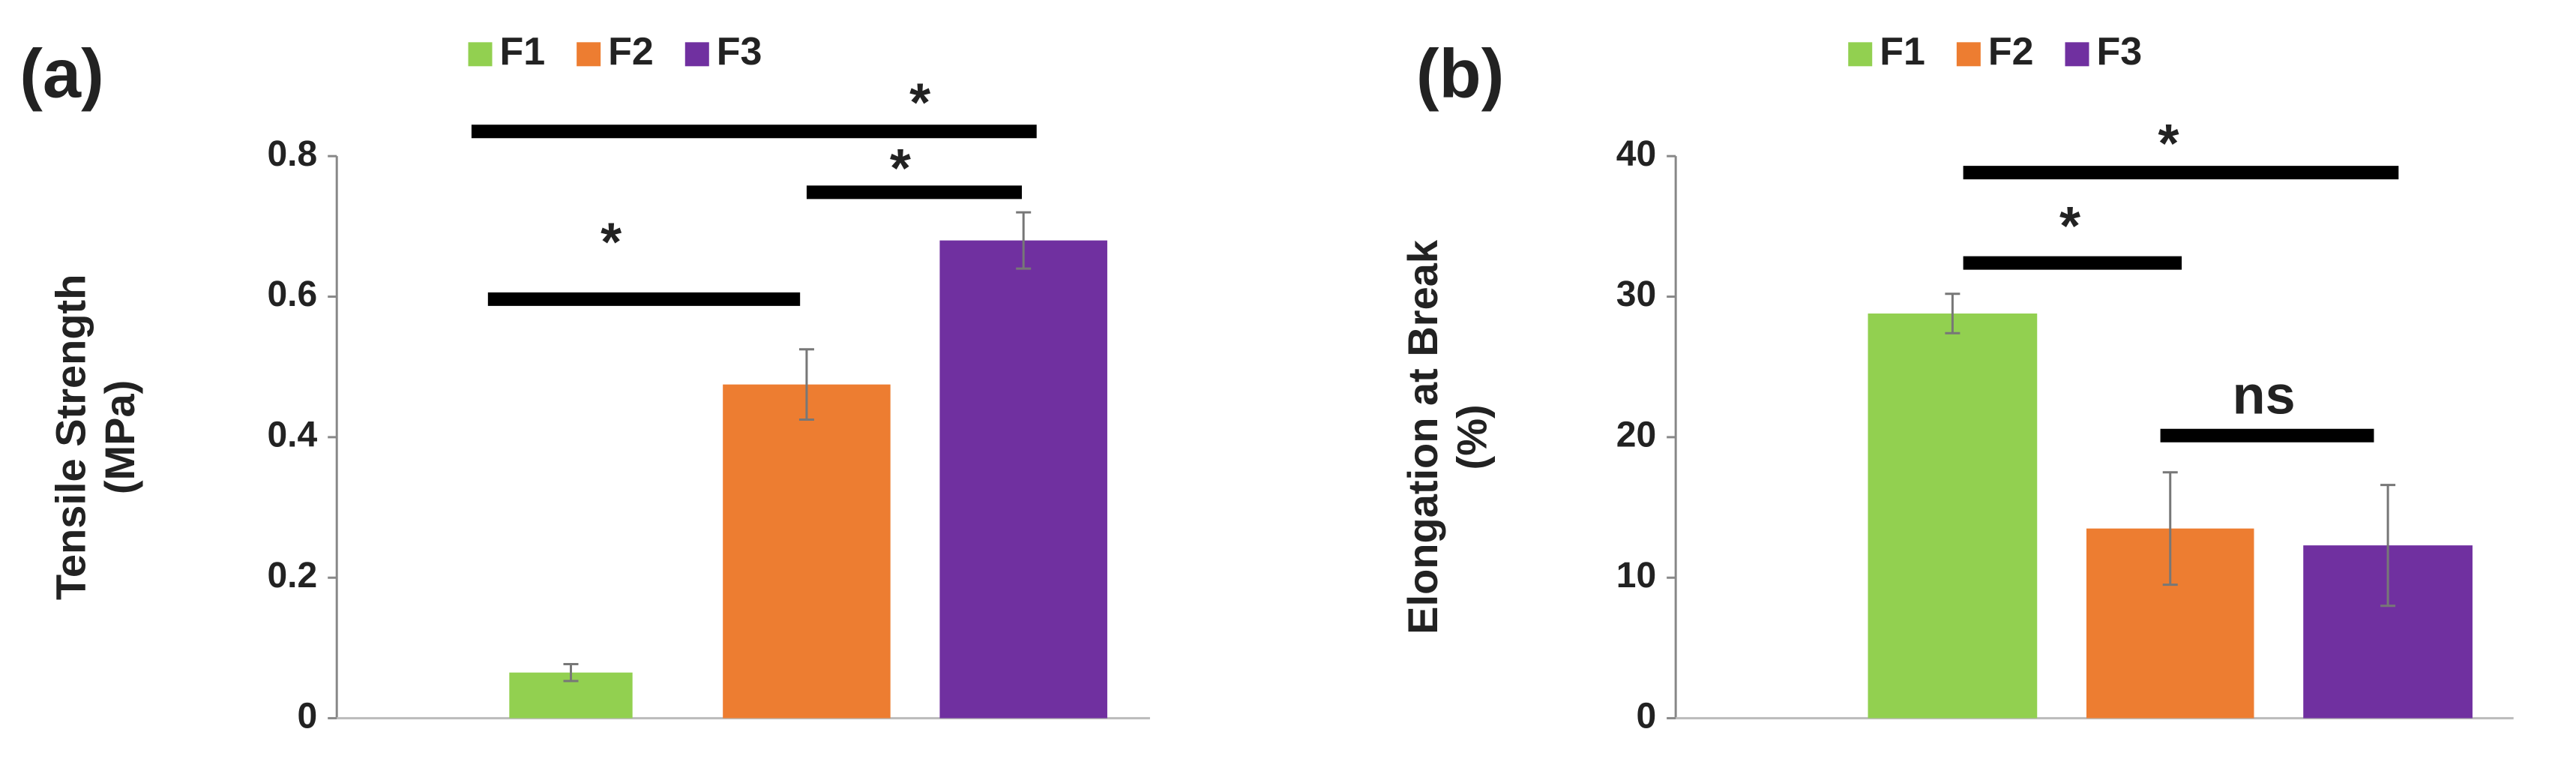 The image size is (2576, 768). Describe the element at coordinates (1460, 73) in the screenshot. I see `panel-label: (b)` at that location.